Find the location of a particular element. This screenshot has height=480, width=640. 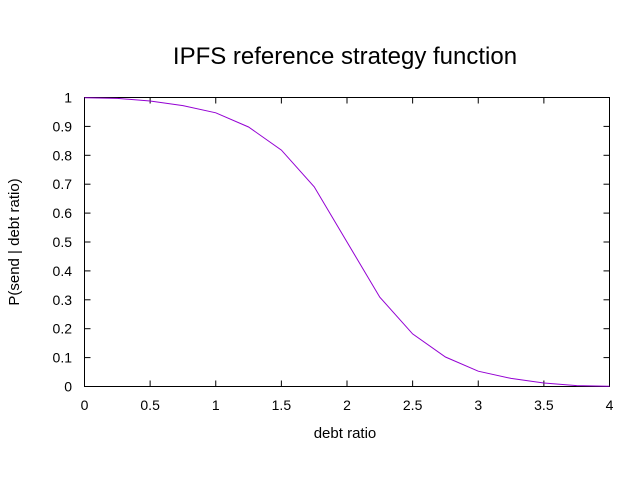

y-tick-label: 0.9 is located at coordinates (63, 126).